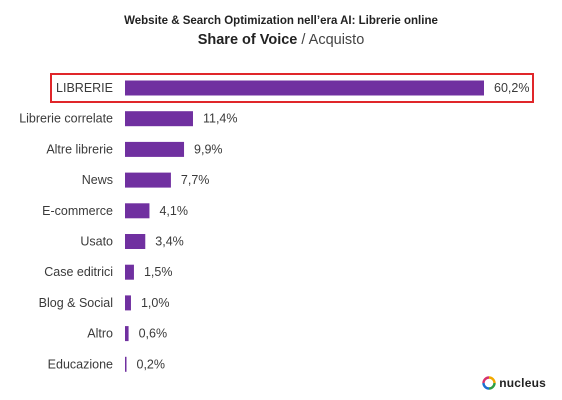 The image size is (562, 400). I want to click on category-label: Librerie correlate, so click(66, 119).